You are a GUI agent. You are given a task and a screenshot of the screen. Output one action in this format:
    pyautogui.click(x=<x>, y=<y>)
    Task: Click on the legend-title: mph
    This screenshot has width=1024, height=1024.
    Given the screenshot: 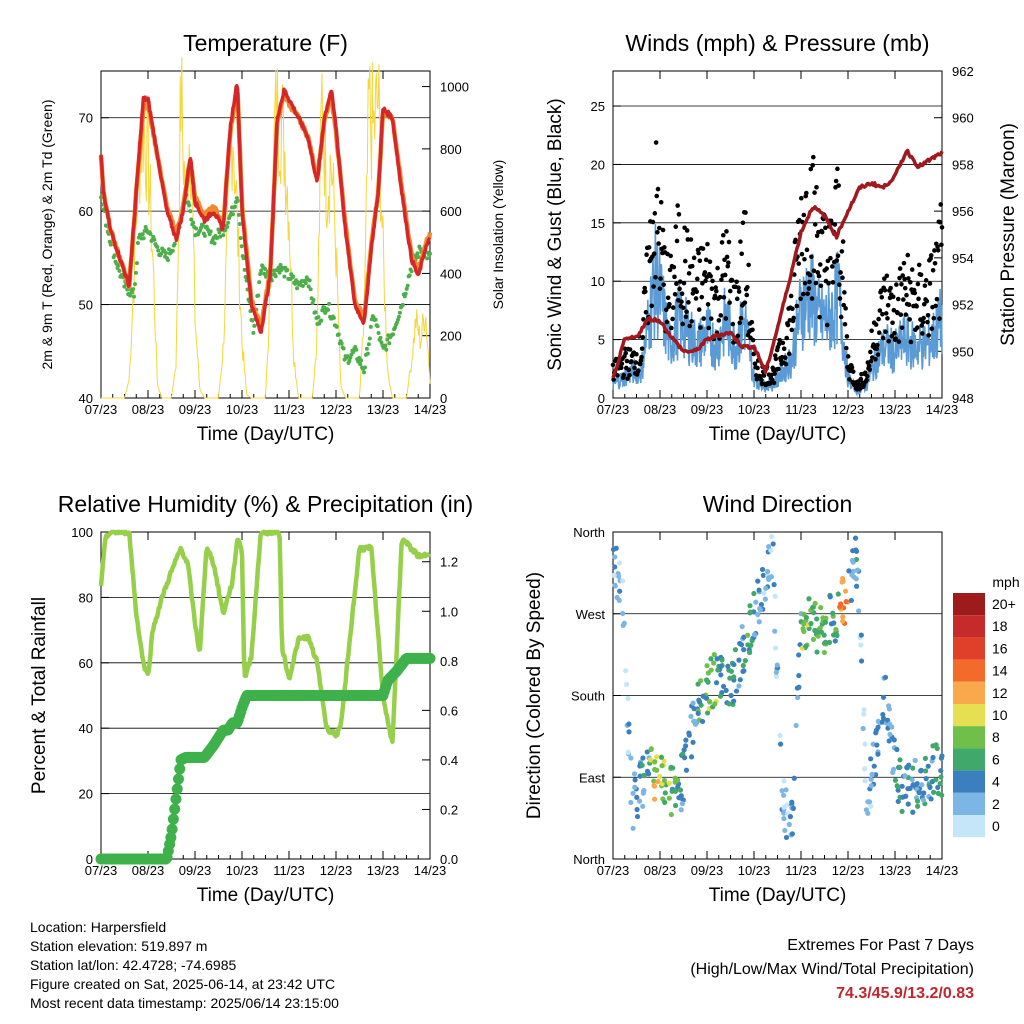 What is the action you would take?
    pyautogui.click(x=1005, y=582)
    